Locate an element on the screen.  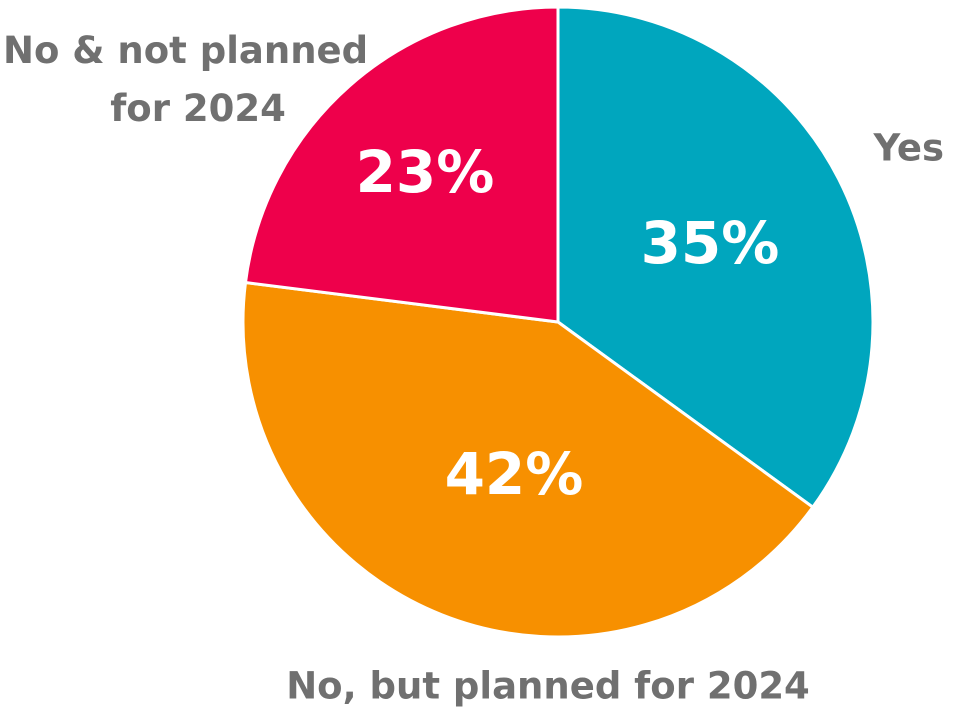
slice-category-label-yes: Yes is located at coordinates (908, 148).